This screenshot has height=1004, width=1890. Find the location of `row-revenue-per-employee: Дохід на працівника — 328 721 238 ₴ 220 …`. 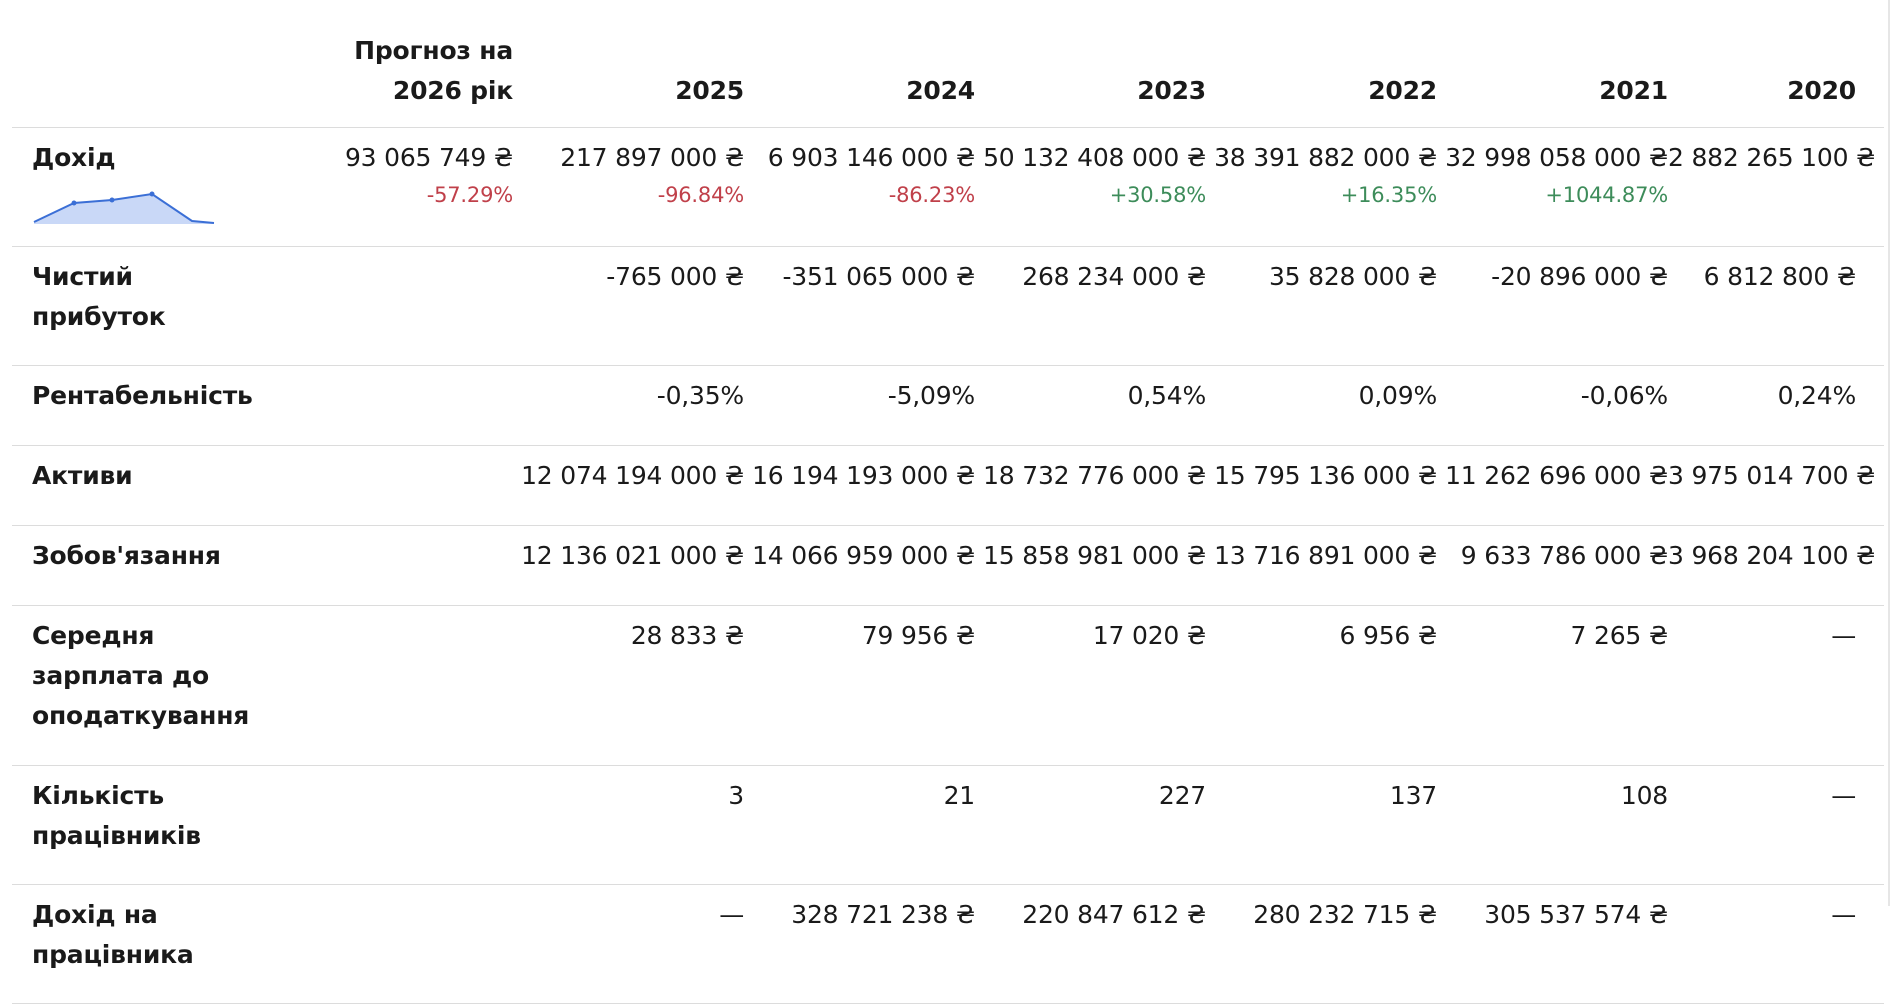

row-revenue-per-employee: Дохід на працівника — 328 721 238 ₴ 220 … is located at coordinates (948, 944).